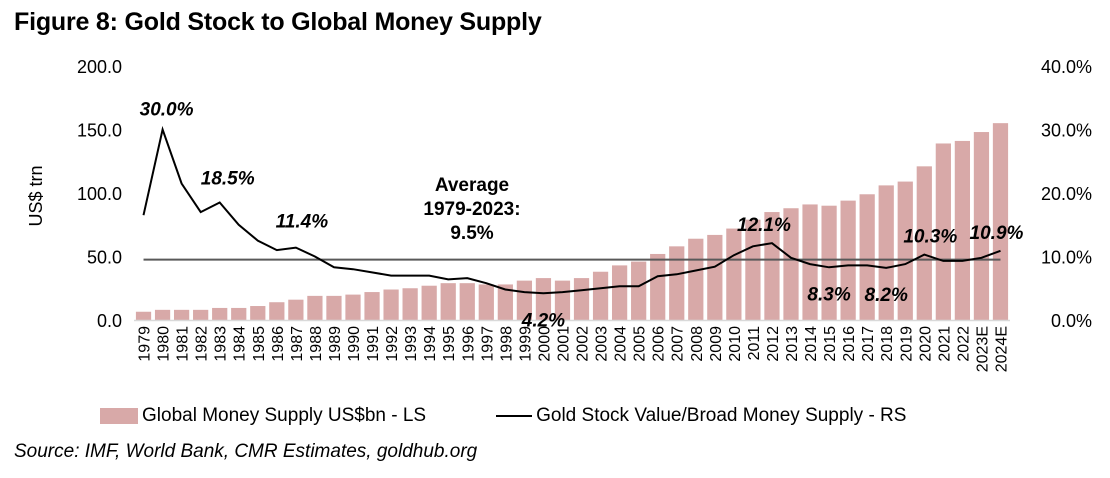 Image resolution: width=1110 pixels, height=478 pixels. Describe the element at coordinates (183, 344) in the screenshot. I see `x-tick: 1981` at that location.